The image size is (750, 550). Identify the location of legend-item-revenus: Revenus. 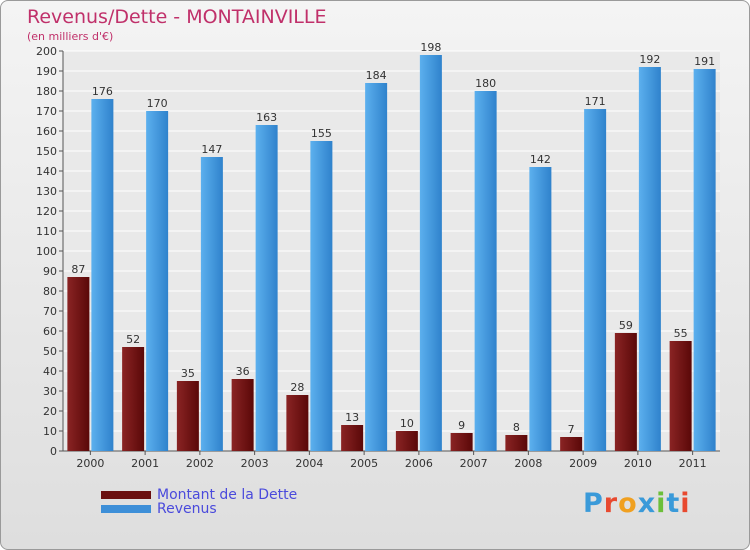
(159, 509).